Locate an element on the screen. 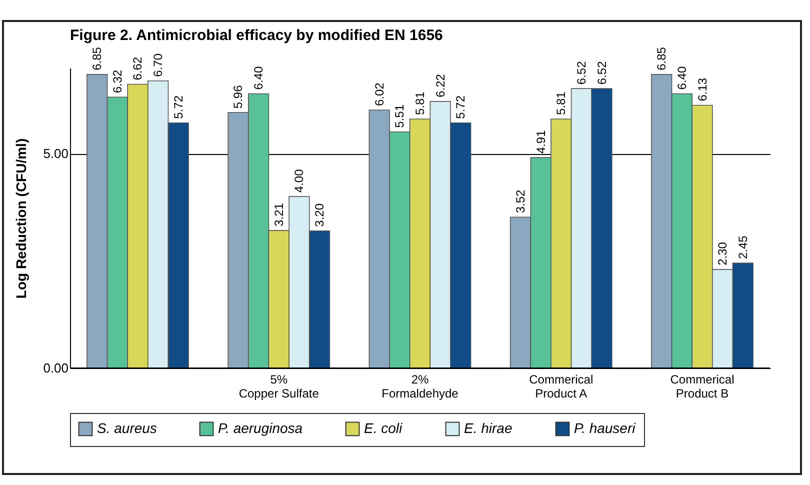  legend-label: E. hirae is located at coordinates (488, 428).